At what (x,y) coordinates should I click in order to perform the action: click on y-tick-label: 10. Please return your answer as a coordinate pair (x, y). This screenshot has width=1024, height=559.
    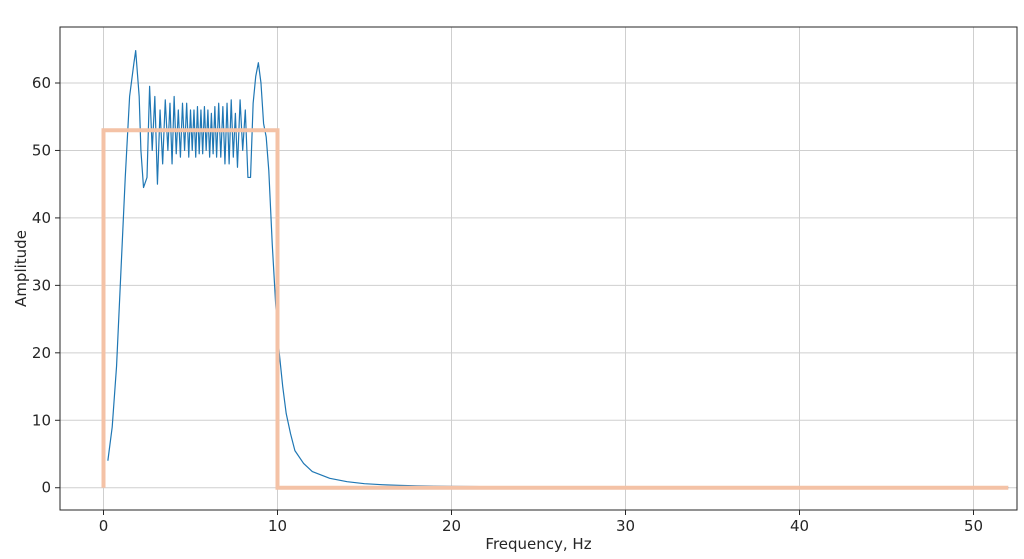
    Looking at the image, I should click on (41, 420).